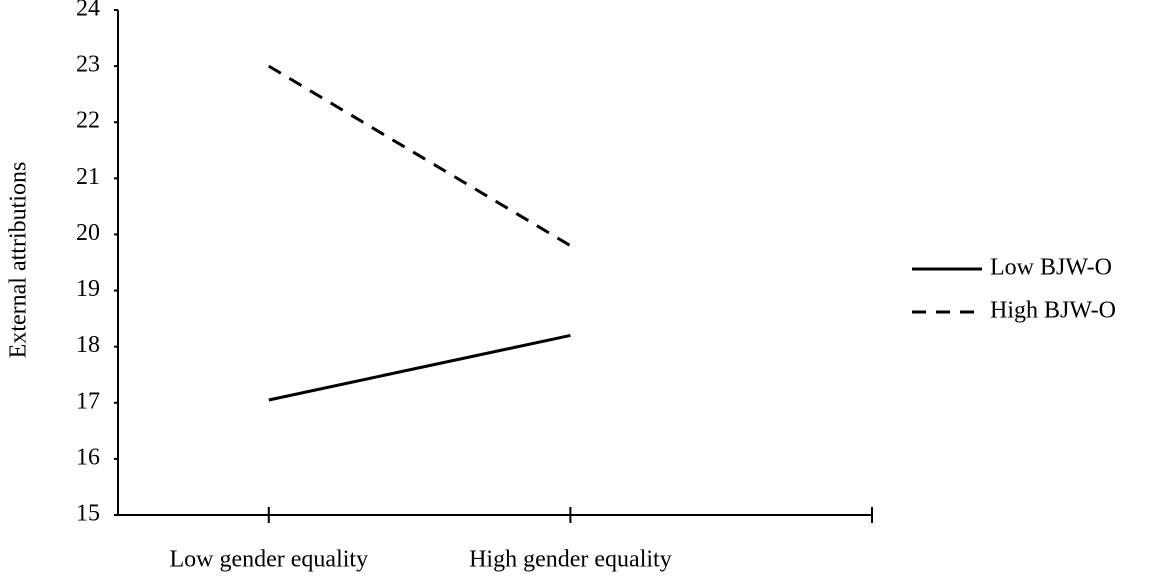 The image size is (1159, 581). I want to click on y-tick-label: 23, so click(88, 65).